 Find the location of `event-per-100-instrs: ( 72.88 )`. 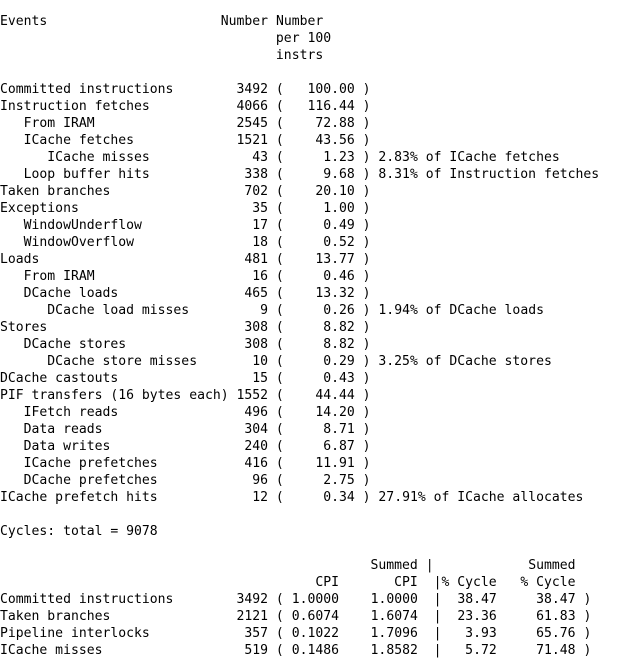

event-per-100-instrs: ( 72.88 ) is located at coordinates (319, 124).